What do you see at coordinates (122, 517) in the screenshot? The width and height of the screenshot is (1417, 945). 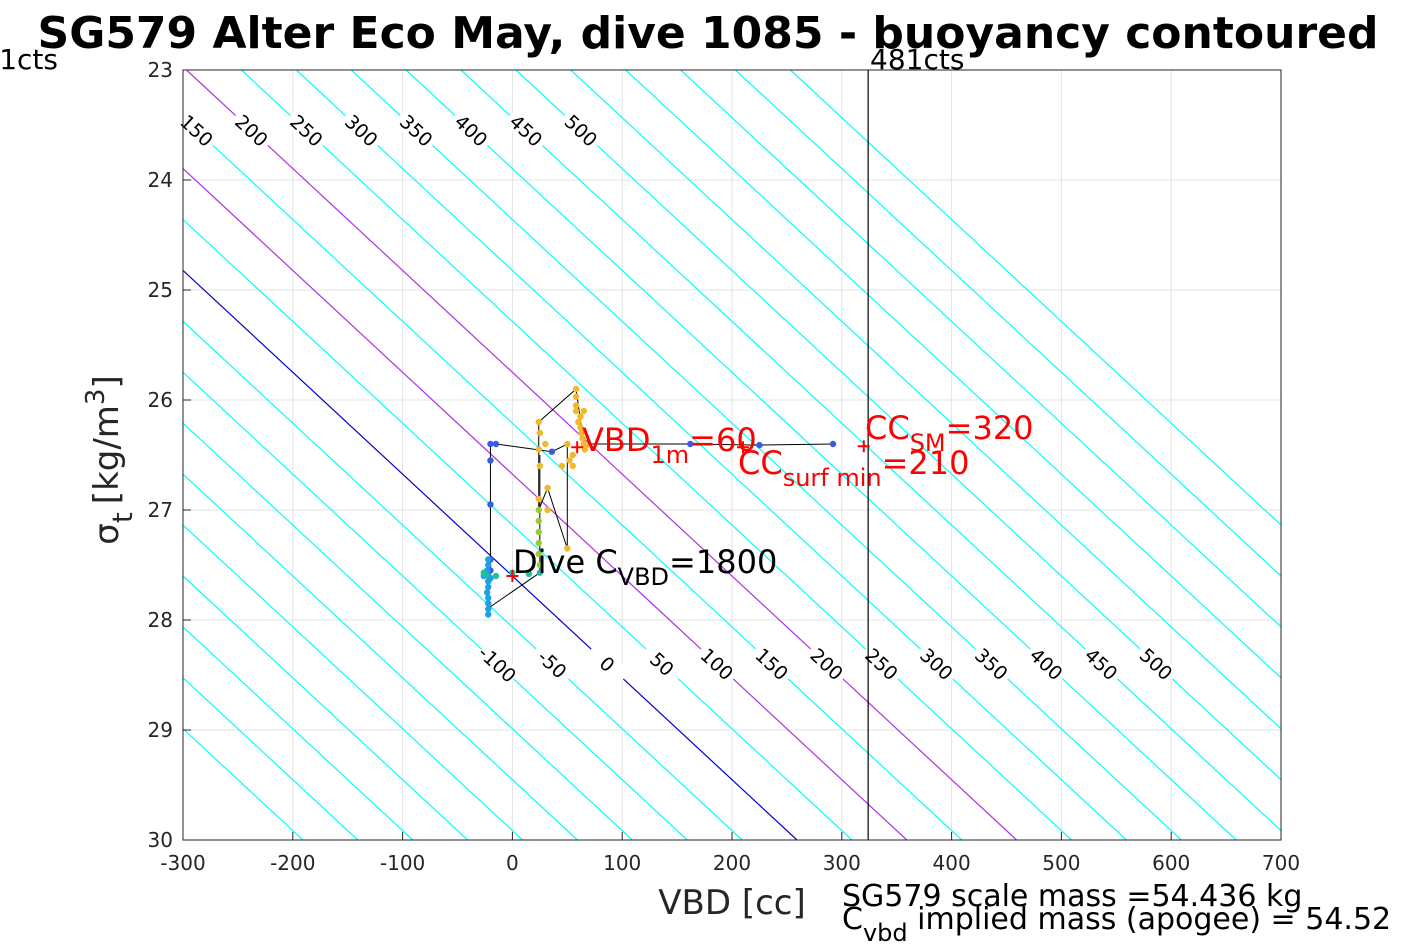 I see `y-label-sub: t` at bounding box center [122, 517].